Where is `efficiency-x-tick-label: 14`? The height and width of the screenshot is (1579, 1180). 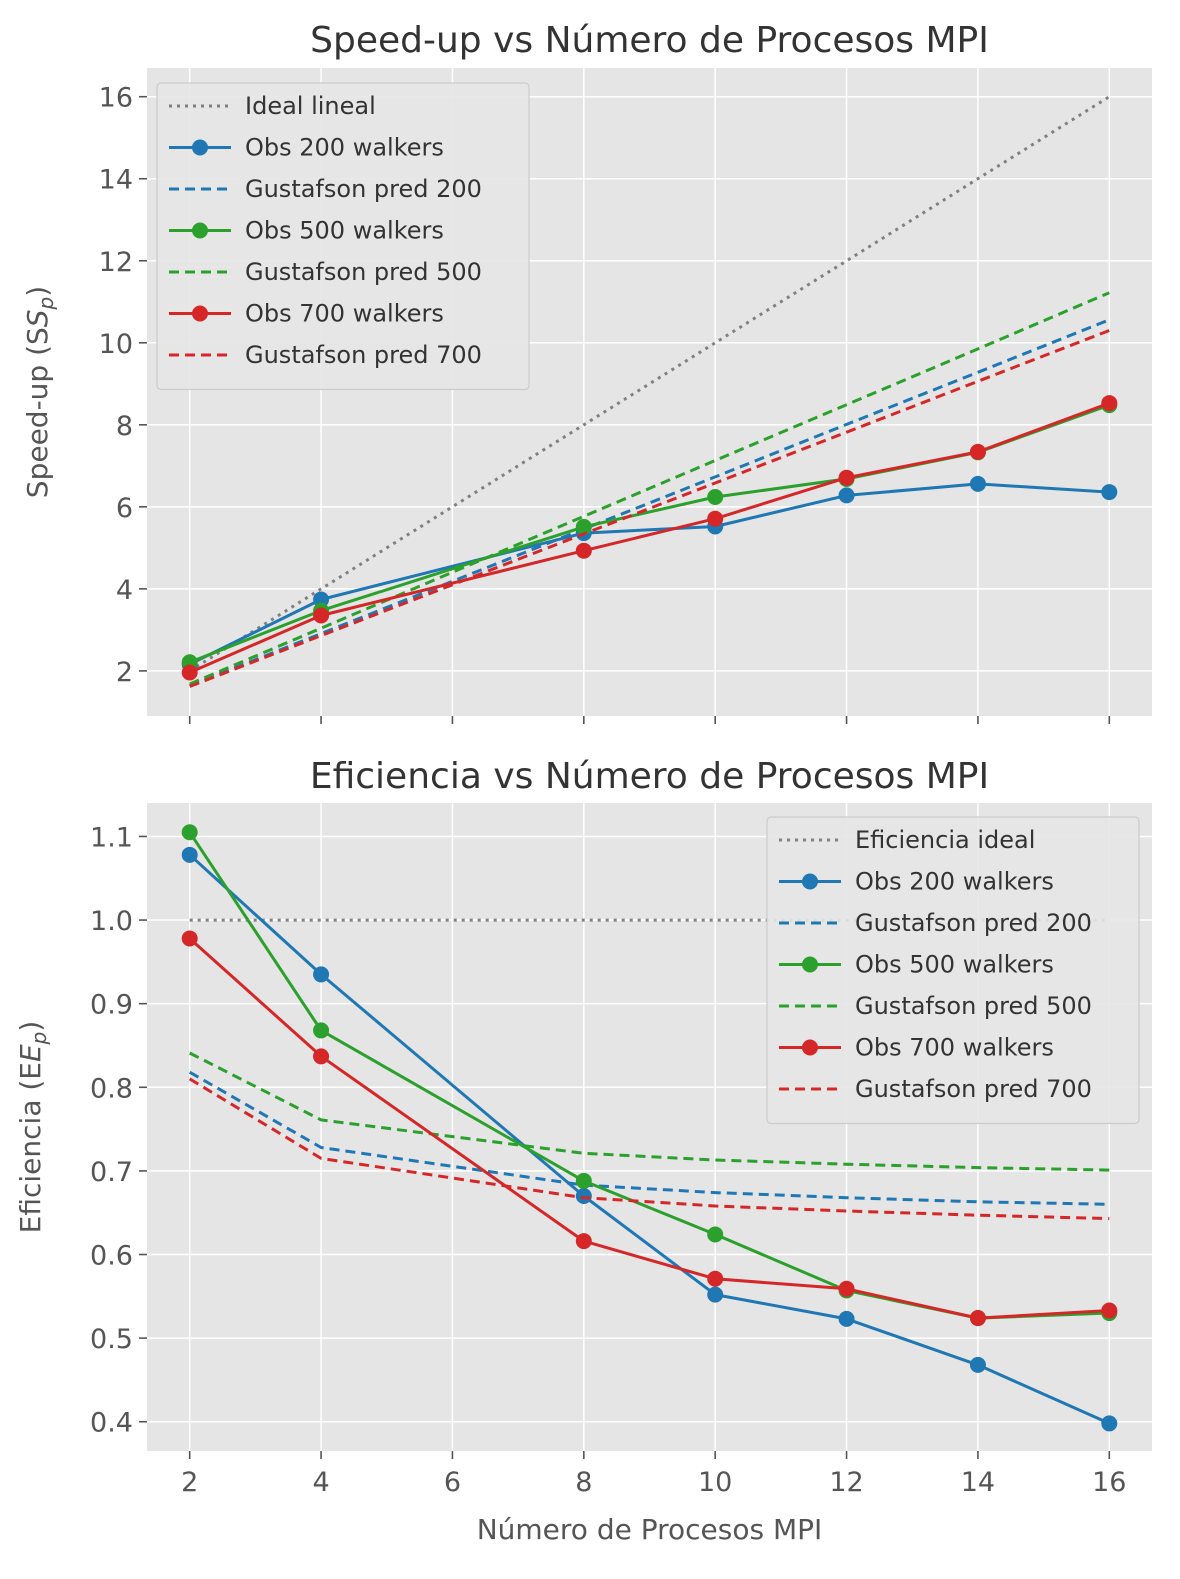 efficiency-x-tick-label: 14 is located at coordinates (978, 1482).